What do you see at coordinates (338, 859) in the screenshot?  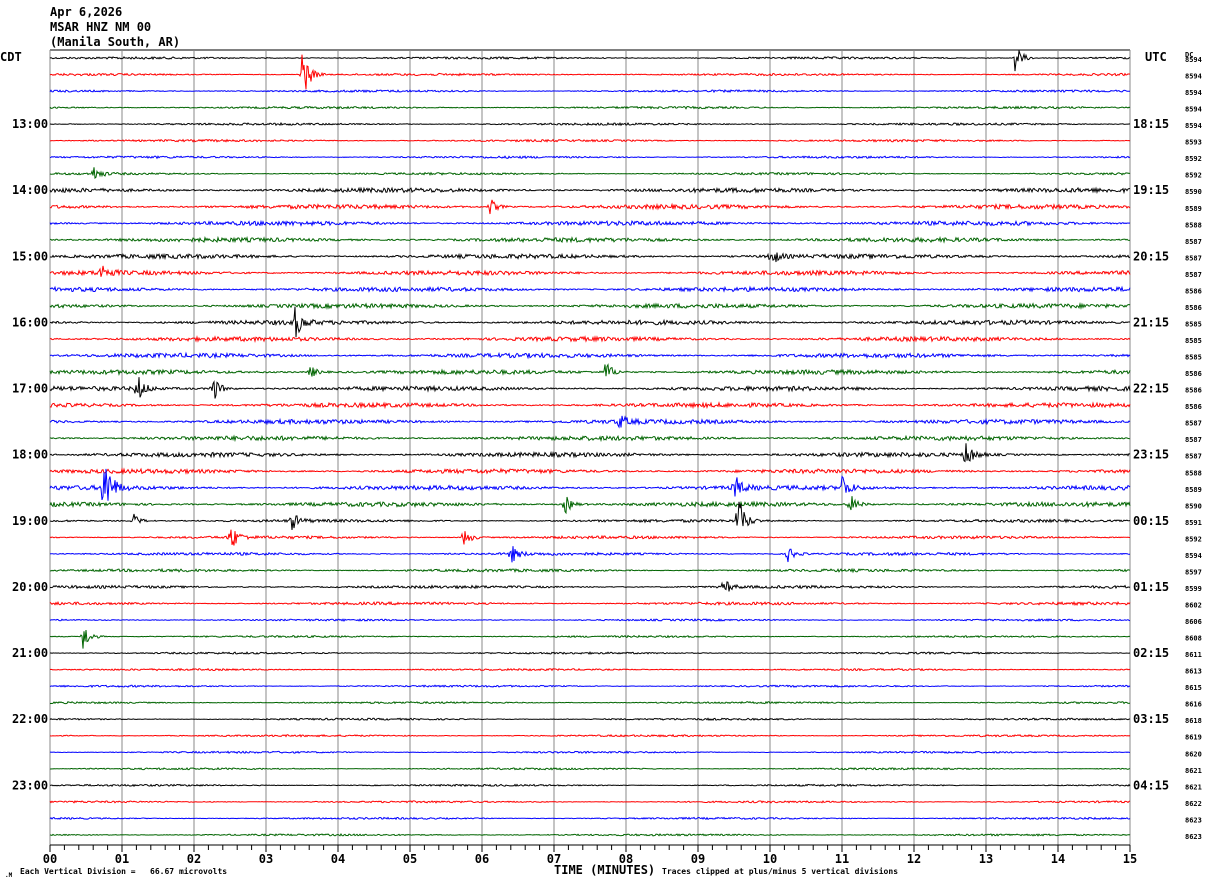 I see `x-tick-label: 04` at bounding box center [338, 859].